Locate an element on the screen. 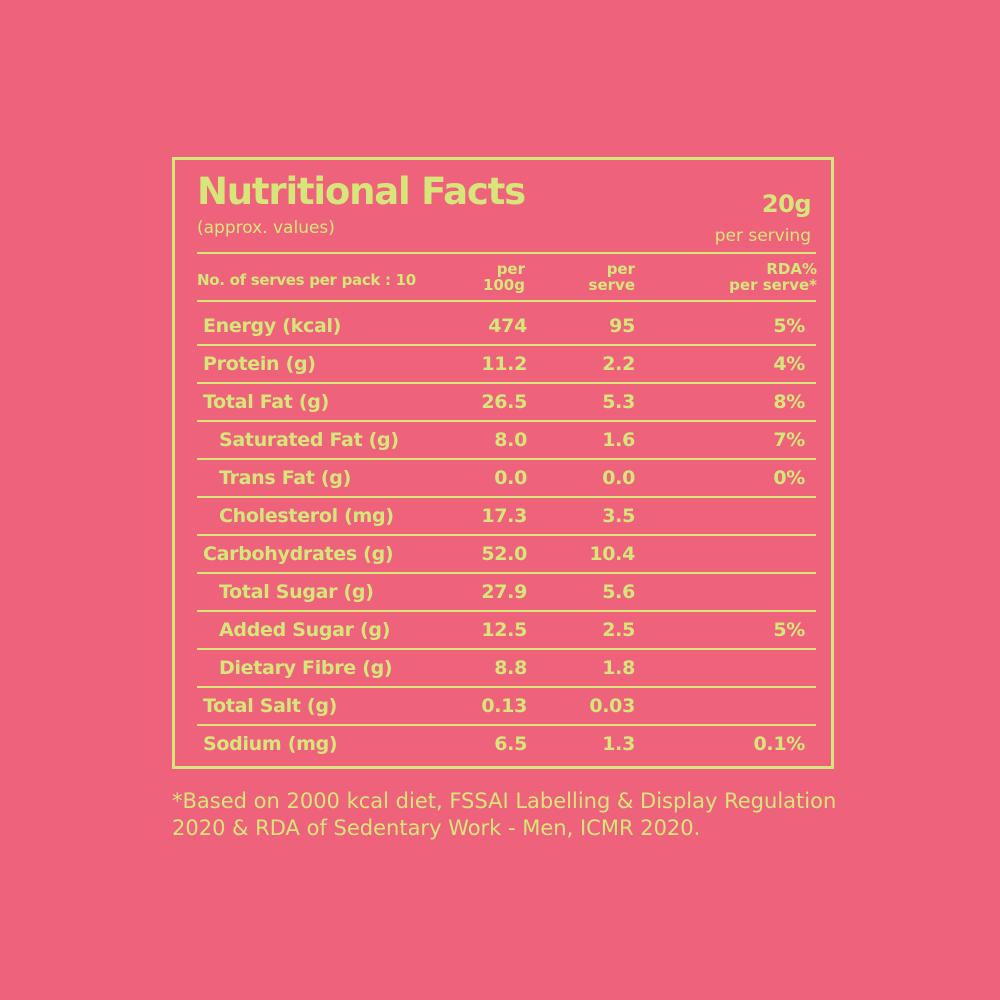 The image size is (1000, 1000). per-100g-value: 27.9 is located at coordinates (504, 592).